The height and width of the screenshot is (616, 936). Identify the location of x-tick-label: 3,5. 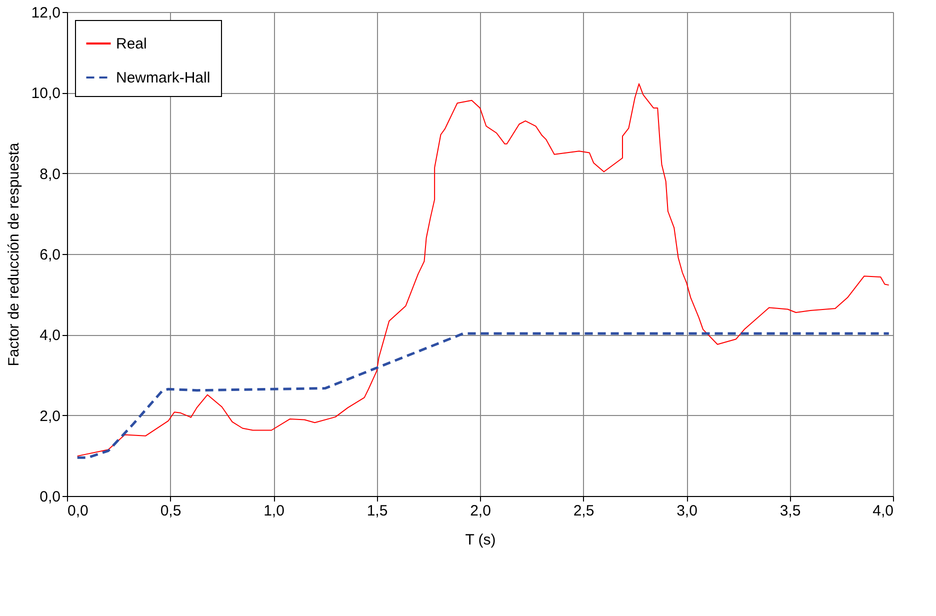
(790, 511).